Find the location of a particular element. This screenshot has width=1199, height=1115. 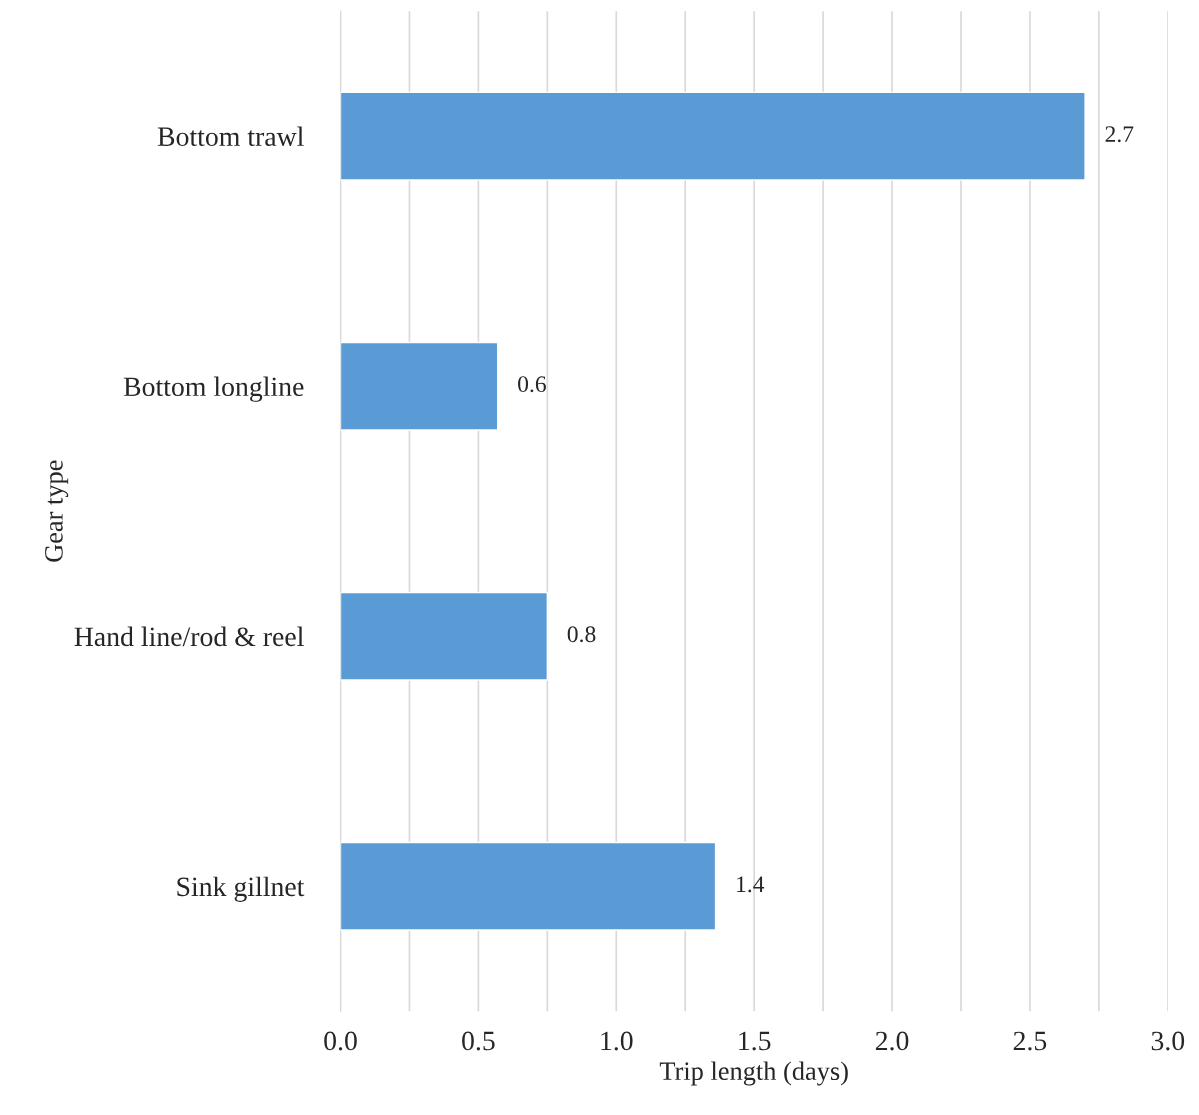

x-tick-label: 3.0 is located at coordinates (1168, 1041).